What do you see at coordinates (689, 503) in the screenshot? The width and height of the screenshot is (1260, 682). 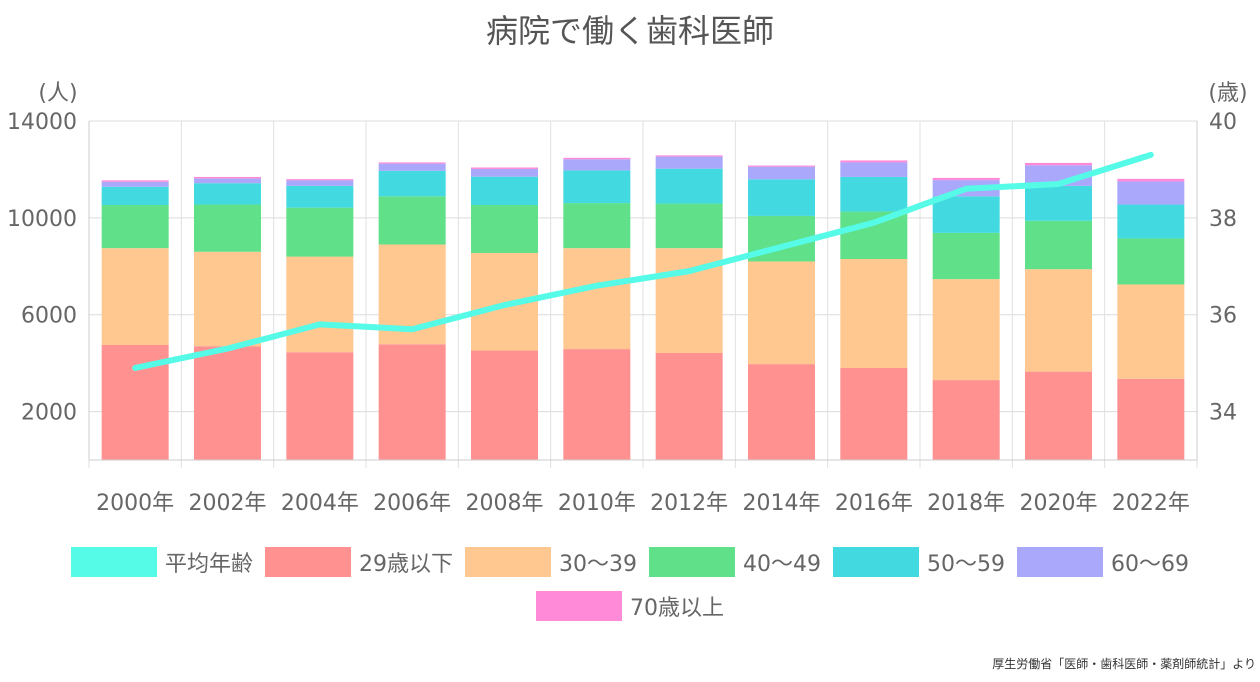 I see `x-tick-label: 2012年` at bounding box center [689, 503].